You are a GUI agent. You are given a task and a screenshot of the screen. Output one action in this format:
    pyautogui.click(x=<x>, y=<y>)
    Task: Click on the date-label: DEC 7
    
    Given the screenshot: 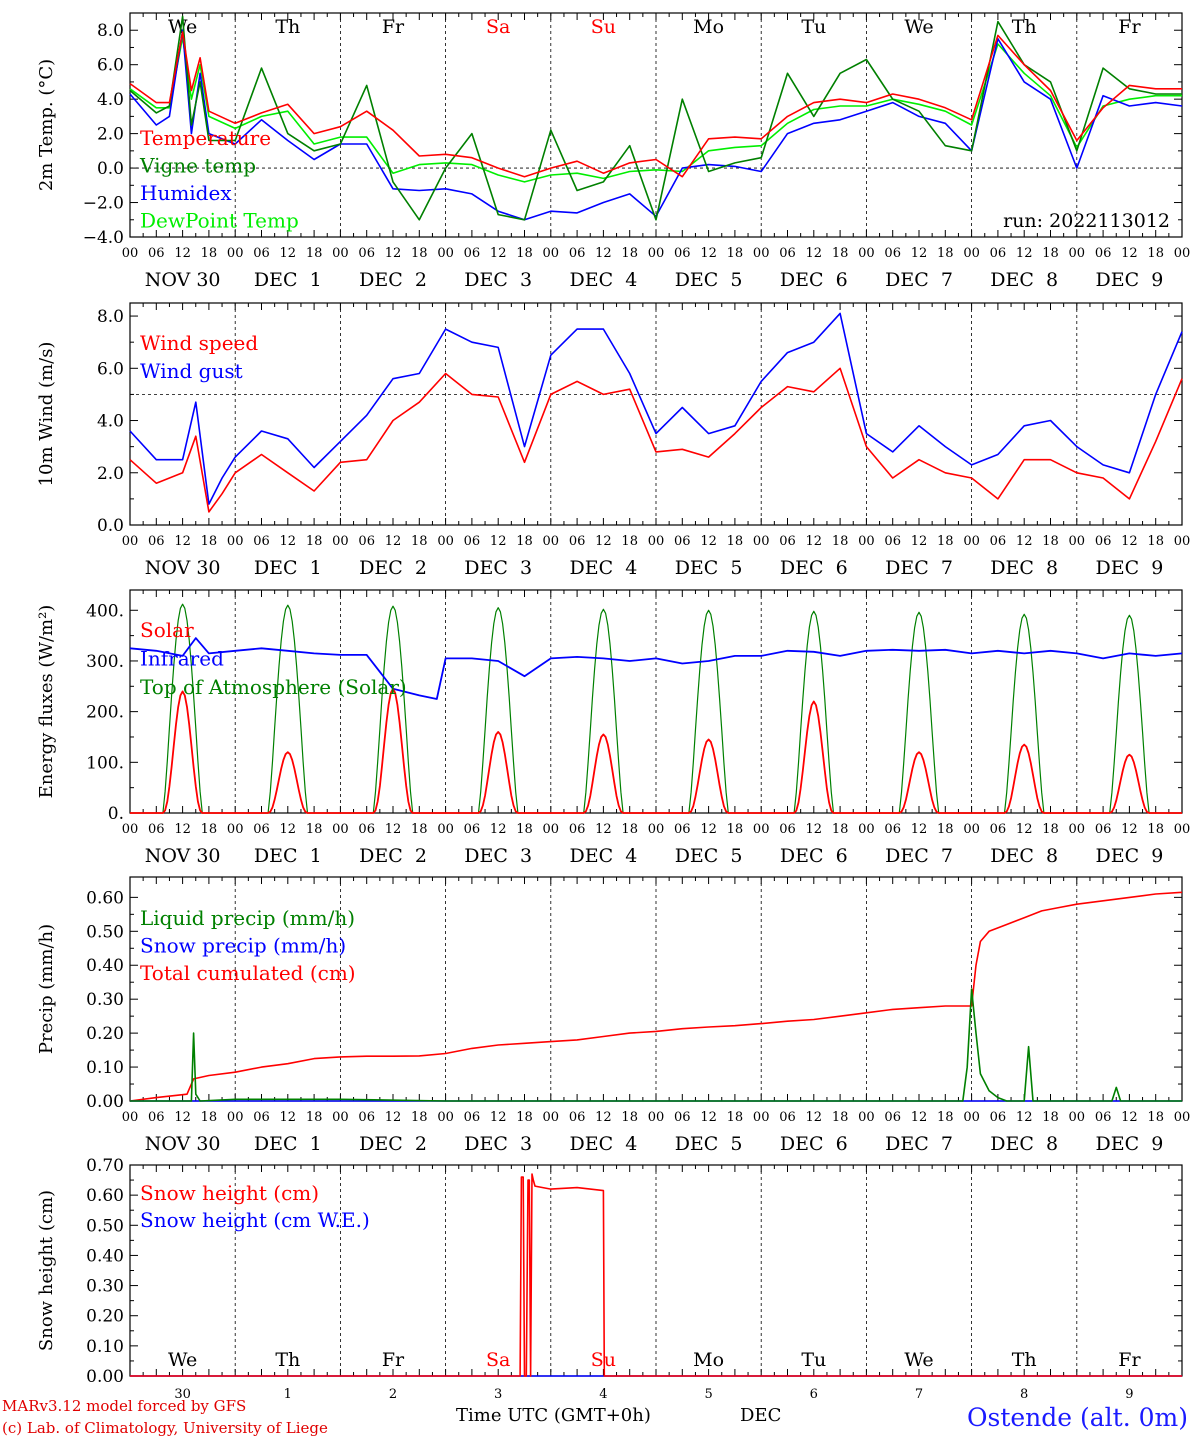 What is the action you would take?
    pyautogui.click(x=919, y=568)
    